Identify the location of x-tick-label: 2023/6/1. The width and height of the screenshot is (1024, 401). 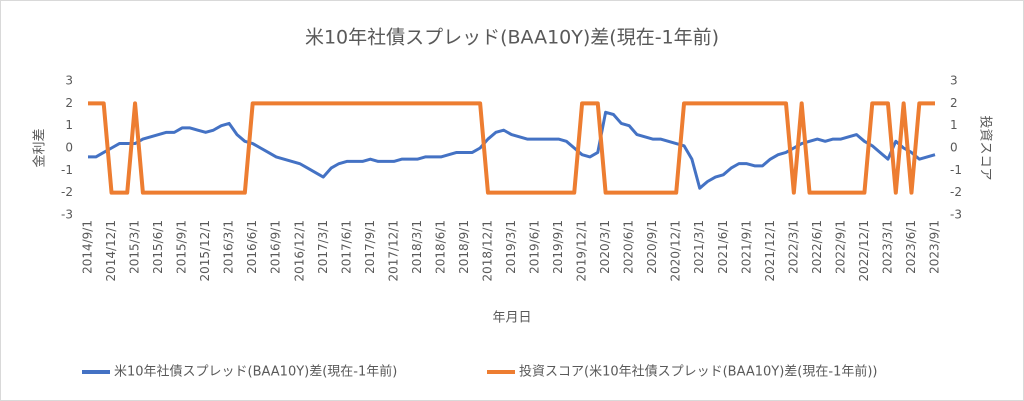
(911, 247).